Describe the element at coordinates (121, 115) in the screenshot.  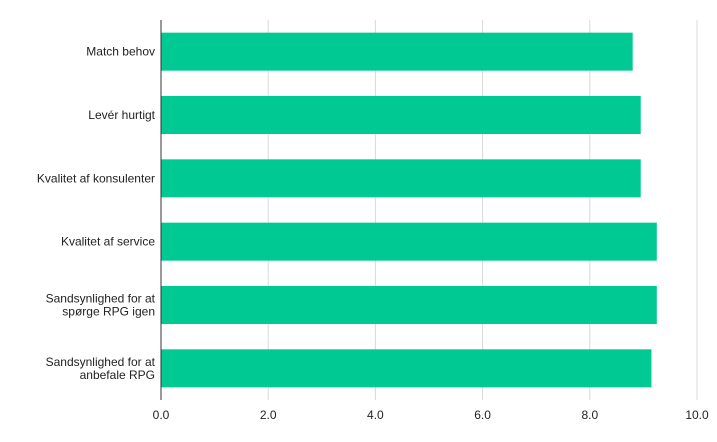
I see `category-label: Levér hurtigt` at that location.